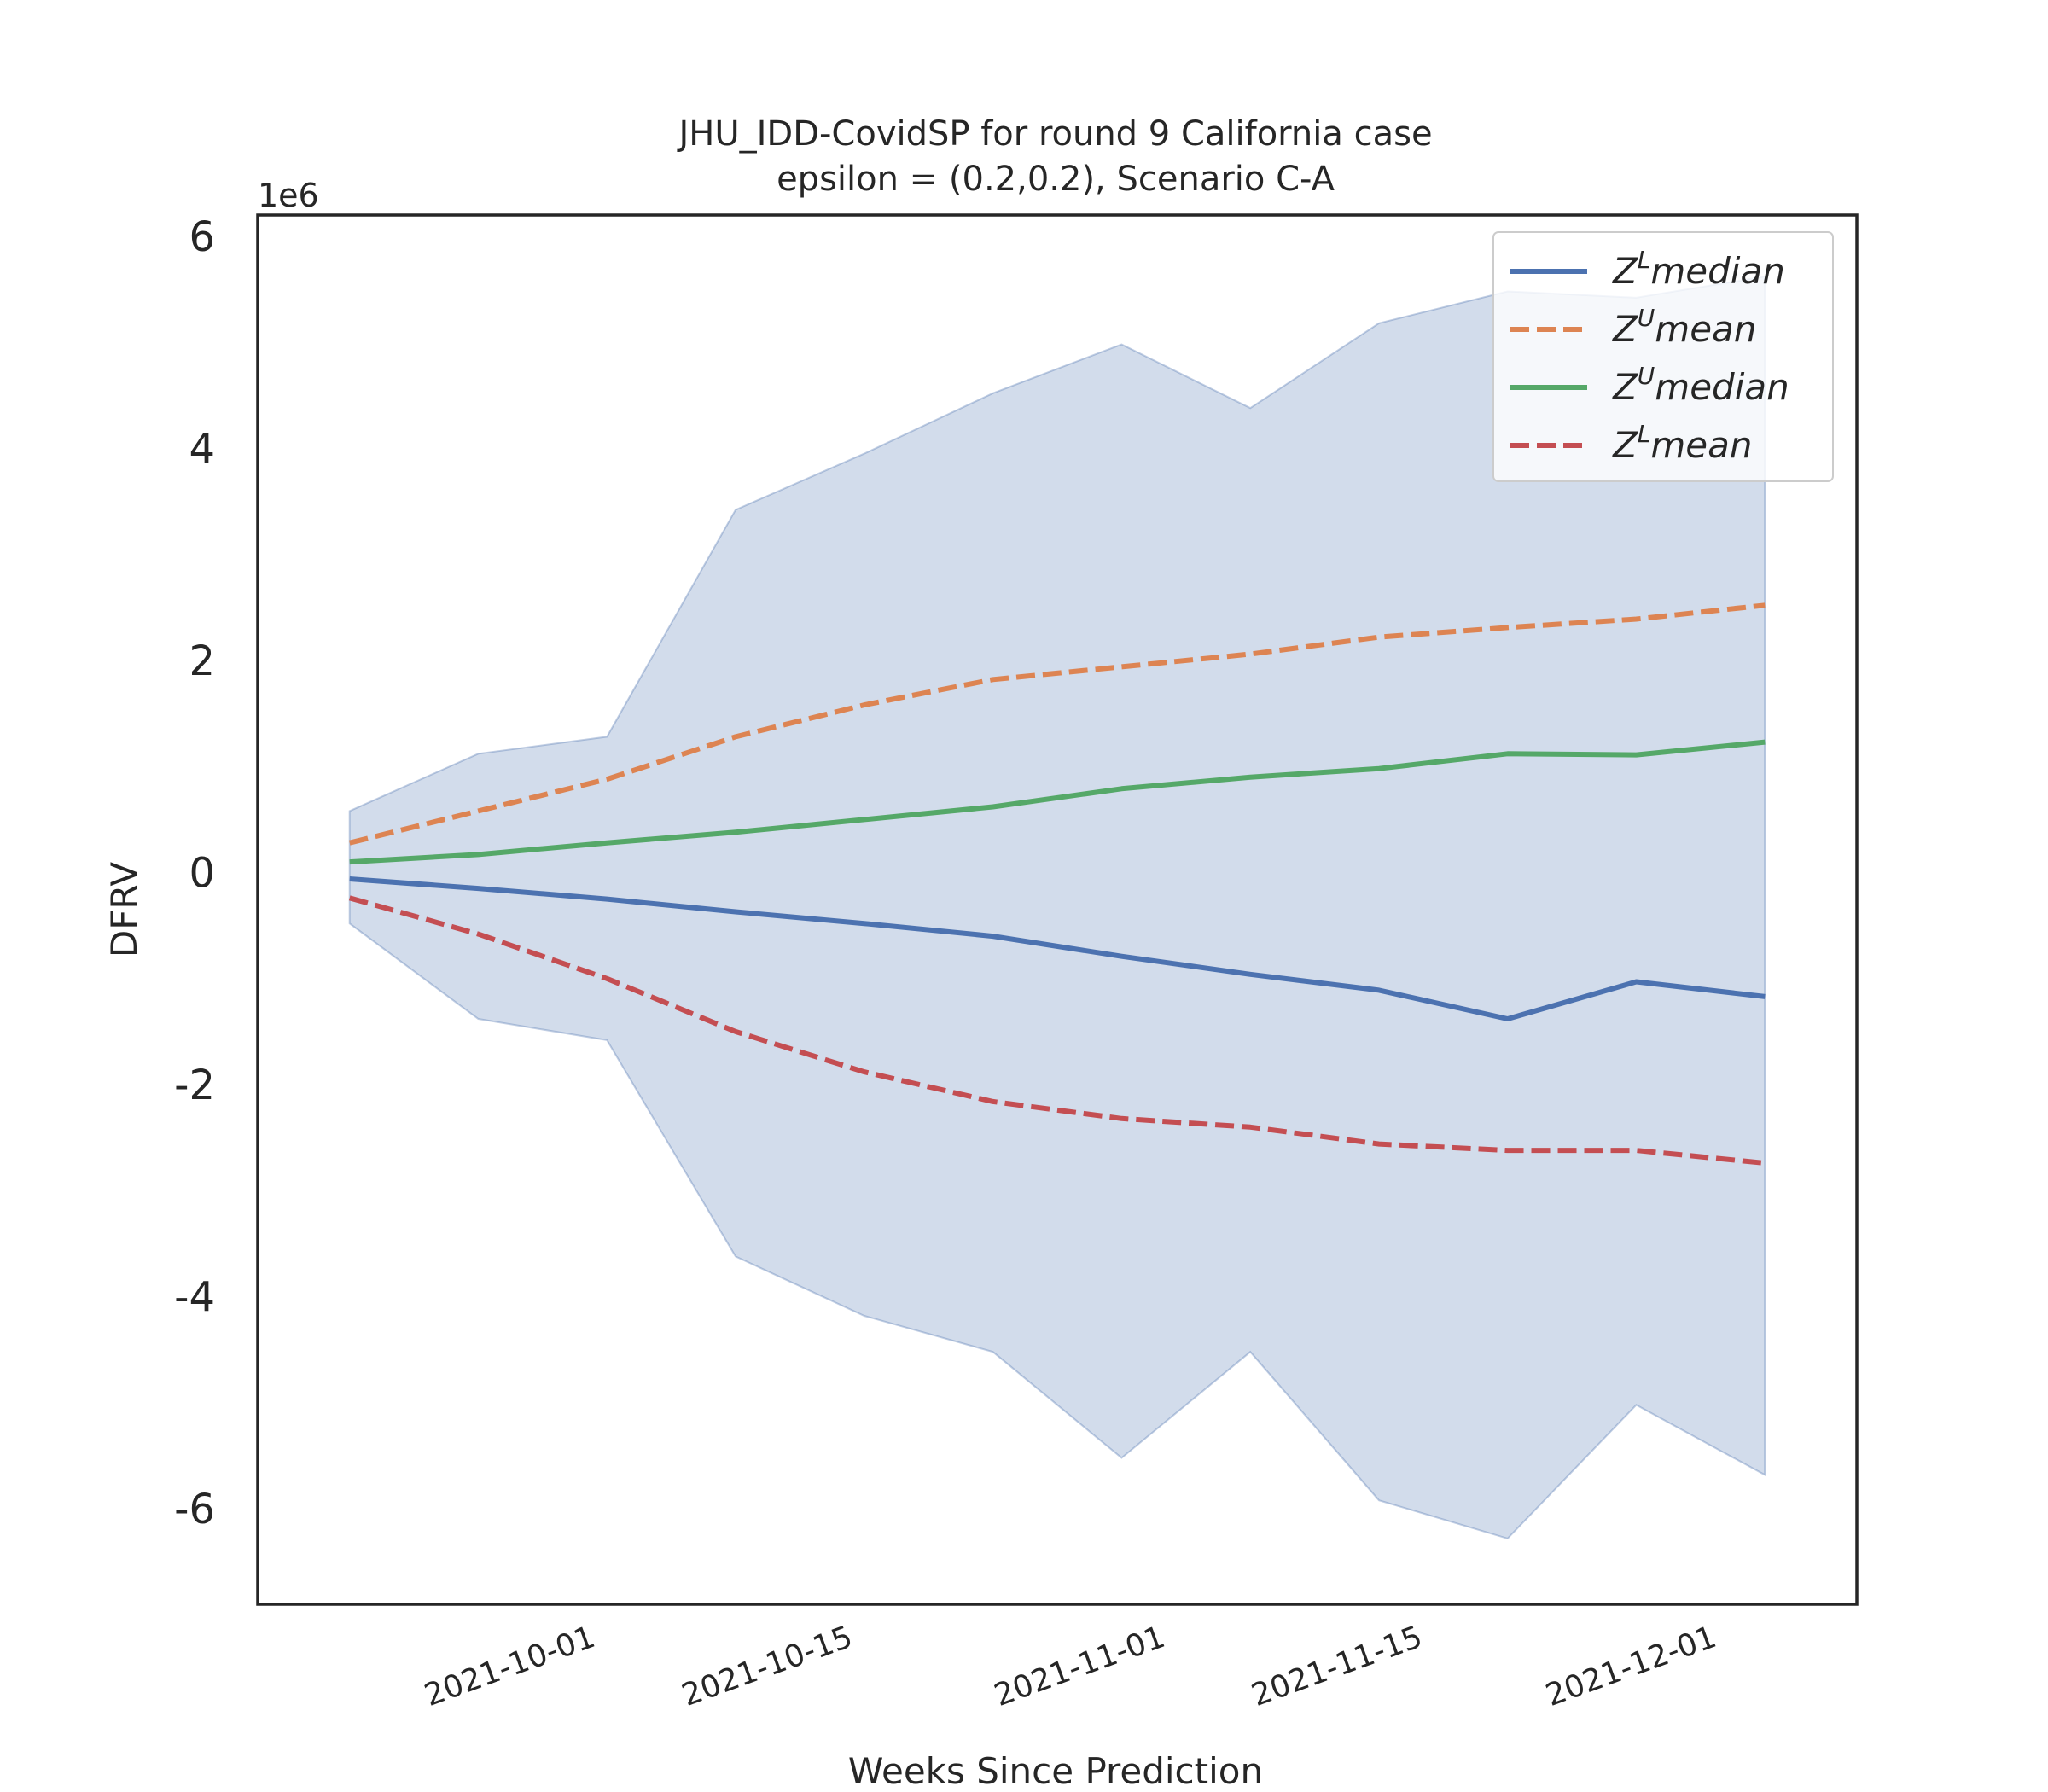 Image resolution: width=2048 pixels, height=1792 pixels. What do you see at coordinates (194, 1509) in the screenshot?
I see `y-tick-label: -6` at bounding box center [194, 1509].